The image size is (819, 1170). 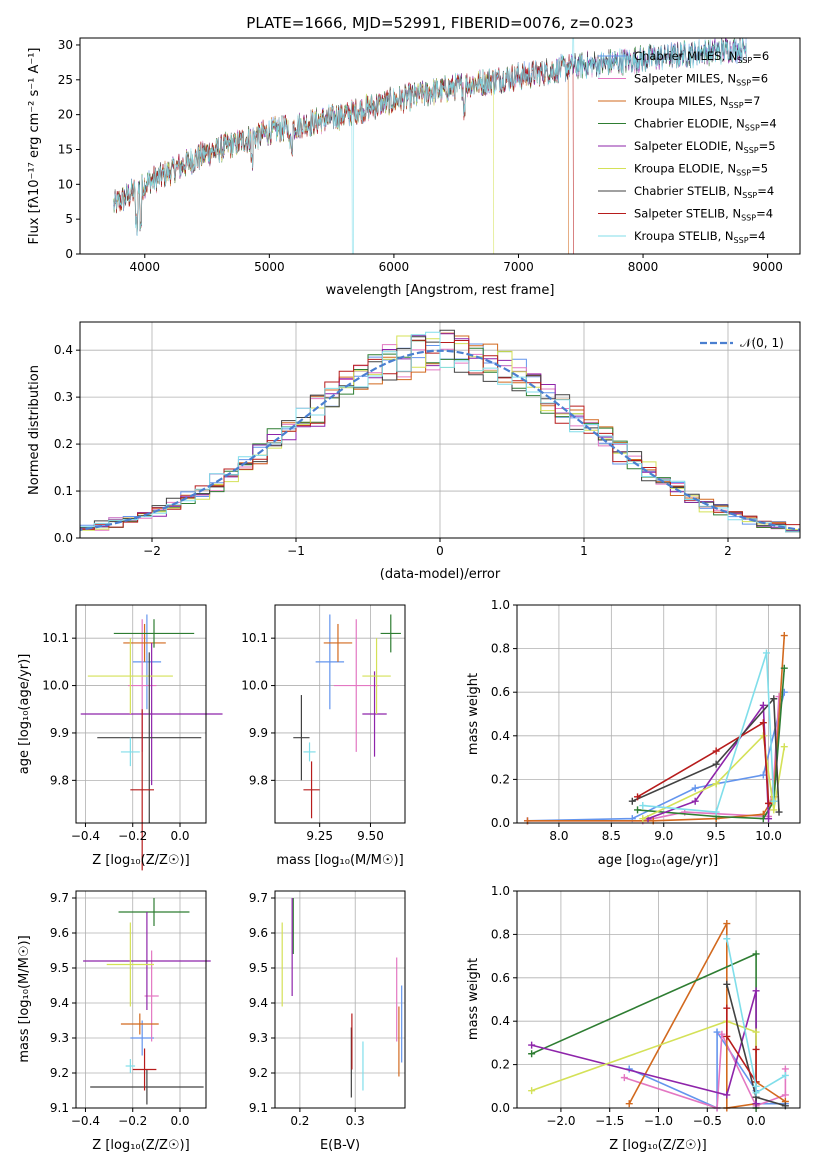 What do you see at coordinates (59, 733) in the screenshot?
I see `age-vs-metallicity-ytick: 9.9` at bounding box center [59, 733].